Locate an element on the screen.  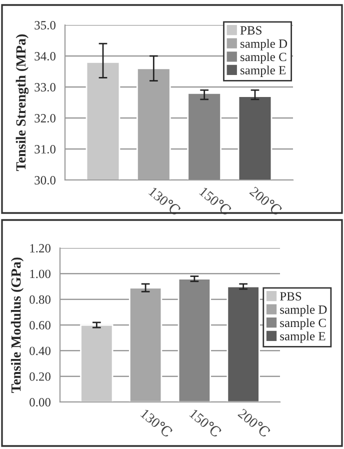
y-tick-label: 0.20 is located at coordinates (40, 376).